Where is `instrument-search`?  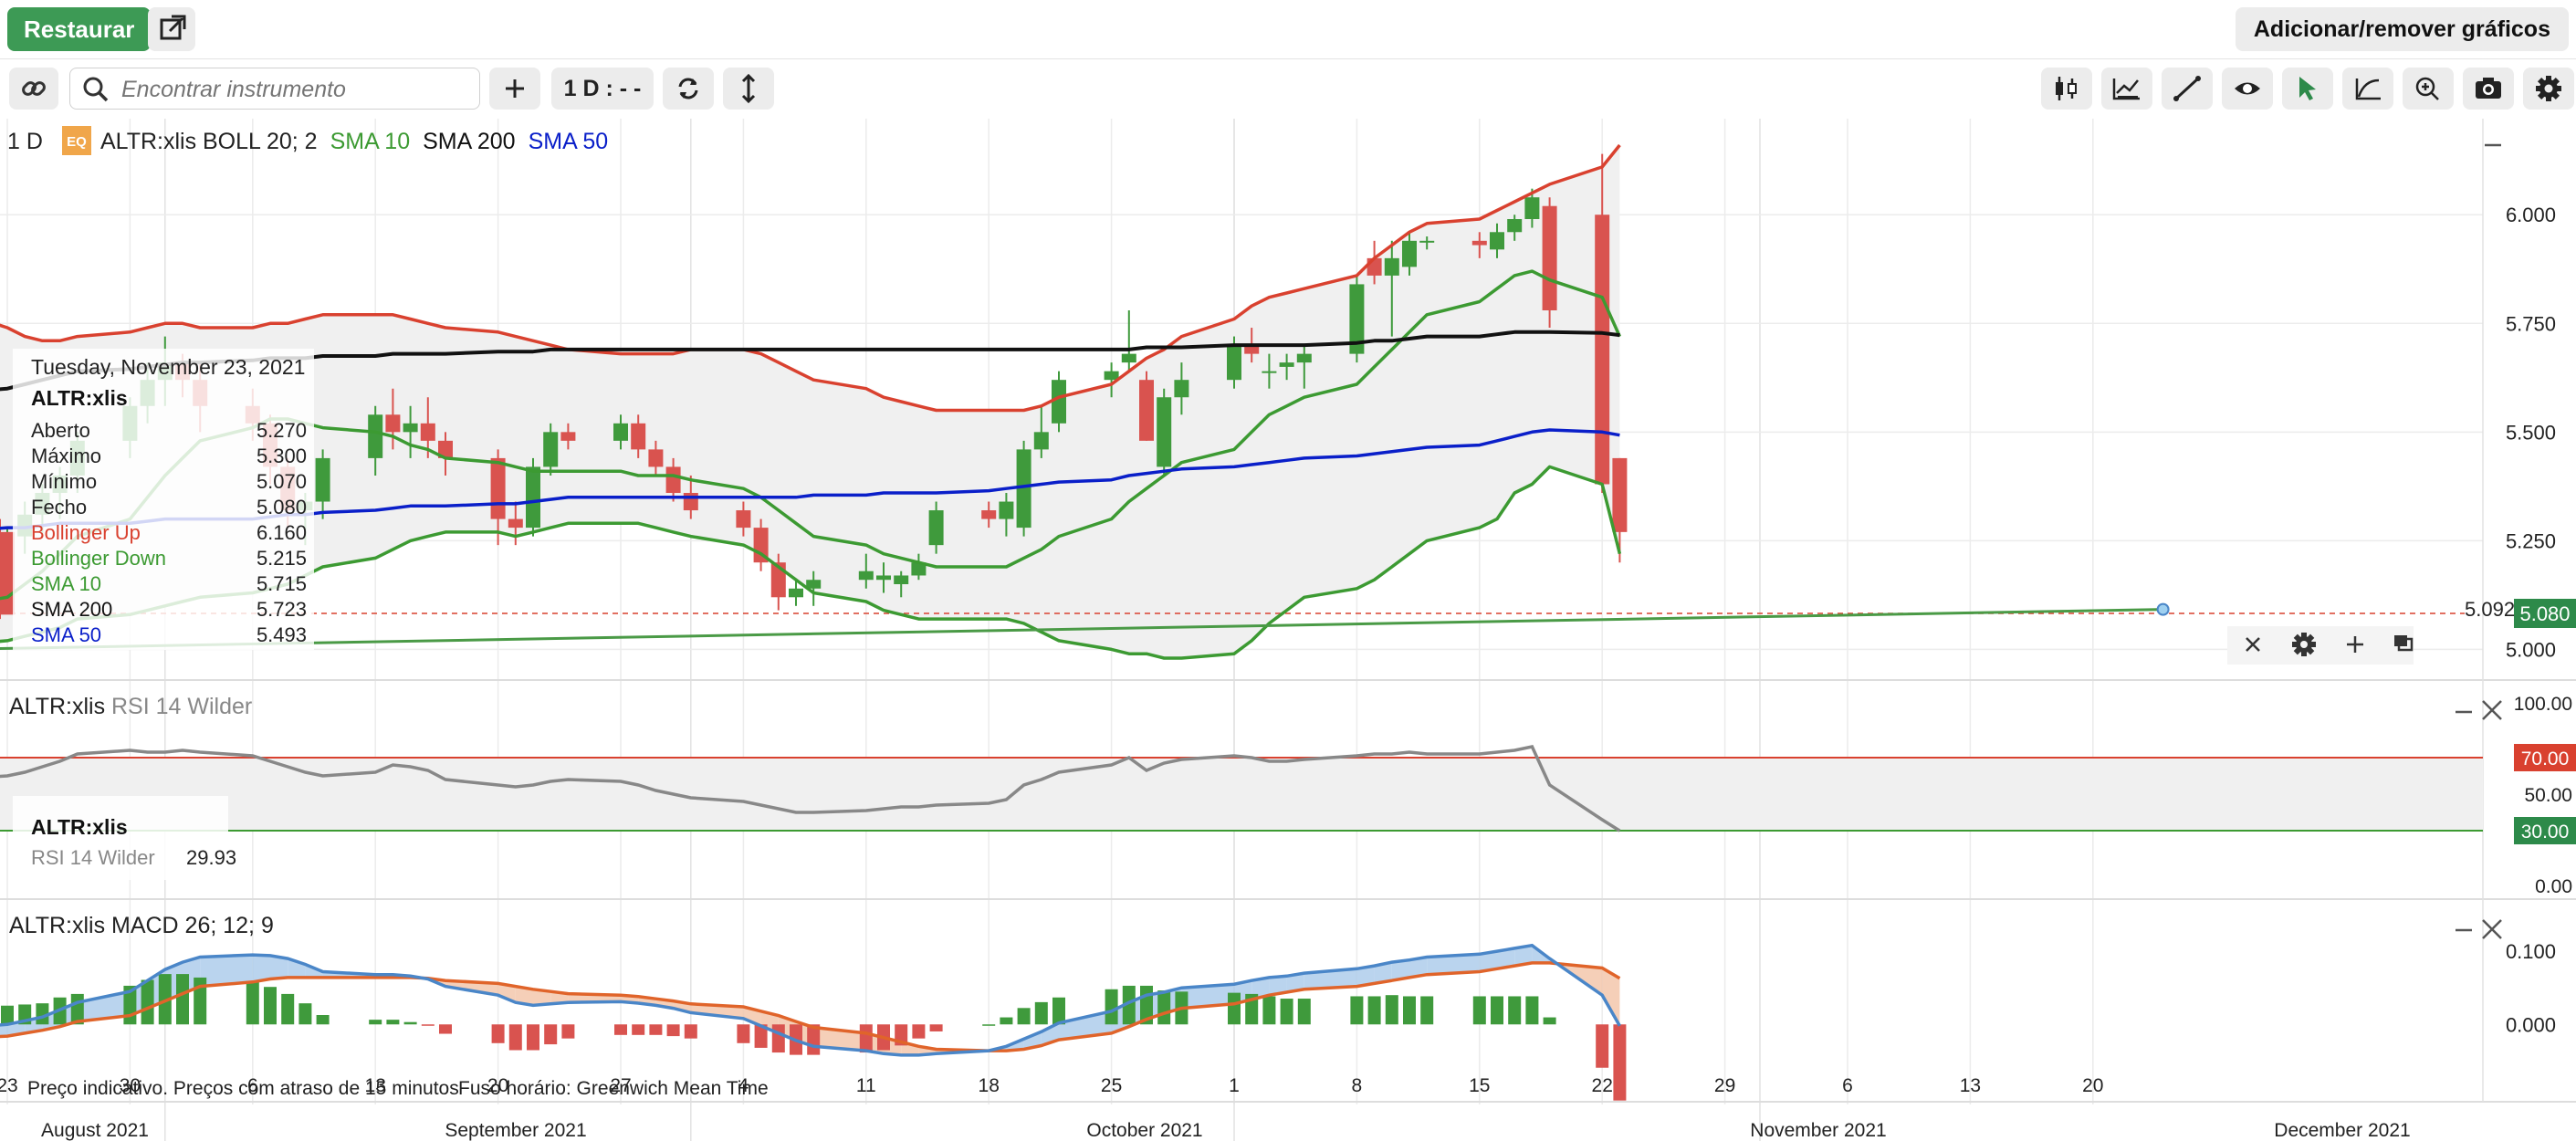 instrument-search is located at coordinates (274, 89).